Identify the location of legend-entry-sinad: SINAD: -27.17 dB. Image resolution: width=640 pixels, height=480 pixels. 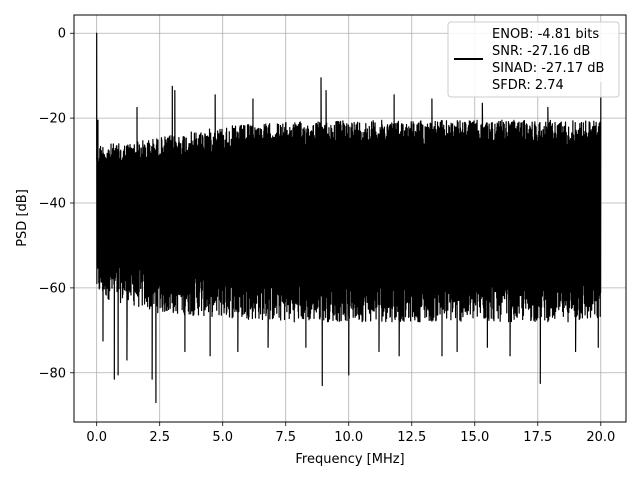
(548, 68).